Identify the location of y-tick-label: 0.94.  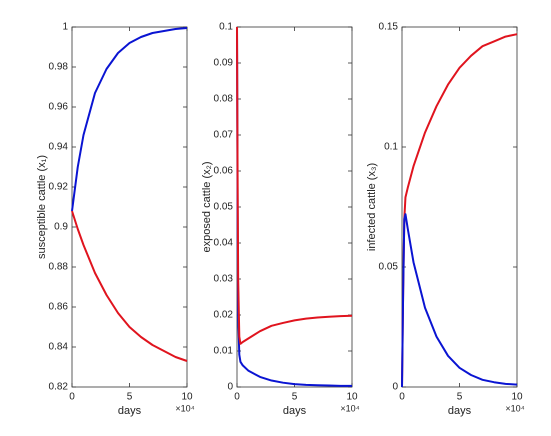
(59, 147).